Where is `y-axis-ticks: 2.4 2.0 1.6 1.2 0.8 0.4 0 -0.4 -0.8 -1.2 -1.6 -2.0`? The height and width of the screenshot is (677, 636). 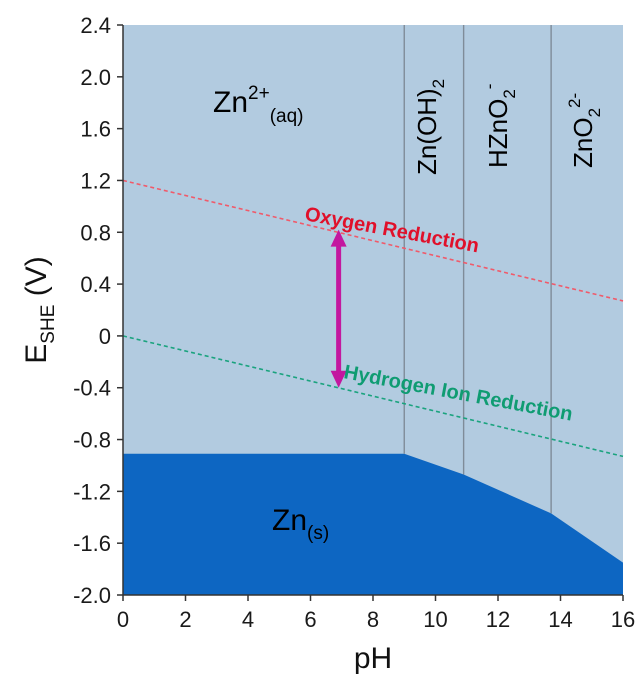 y-axis-ticks: 2.4 2.0 1.6 1.2 0.8 0.4 0 -0.4 -0.8 -1.2 -1.6 -2.0 is located at coordinates (98, 310).